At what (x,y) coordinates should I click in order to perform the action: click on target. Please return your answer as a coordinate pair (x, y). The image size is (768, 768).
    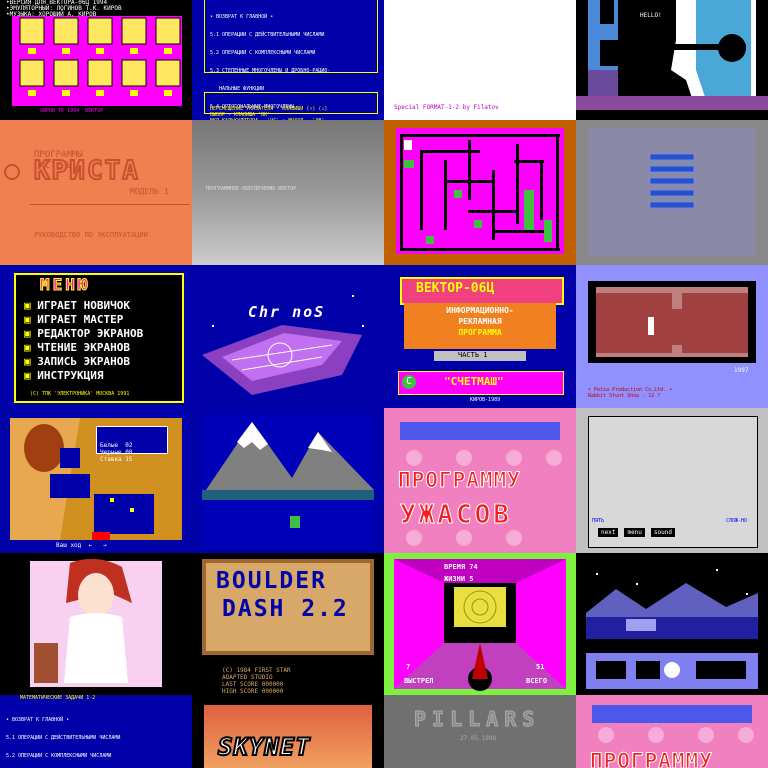
    Looking at the image, I should click on (480, 607).